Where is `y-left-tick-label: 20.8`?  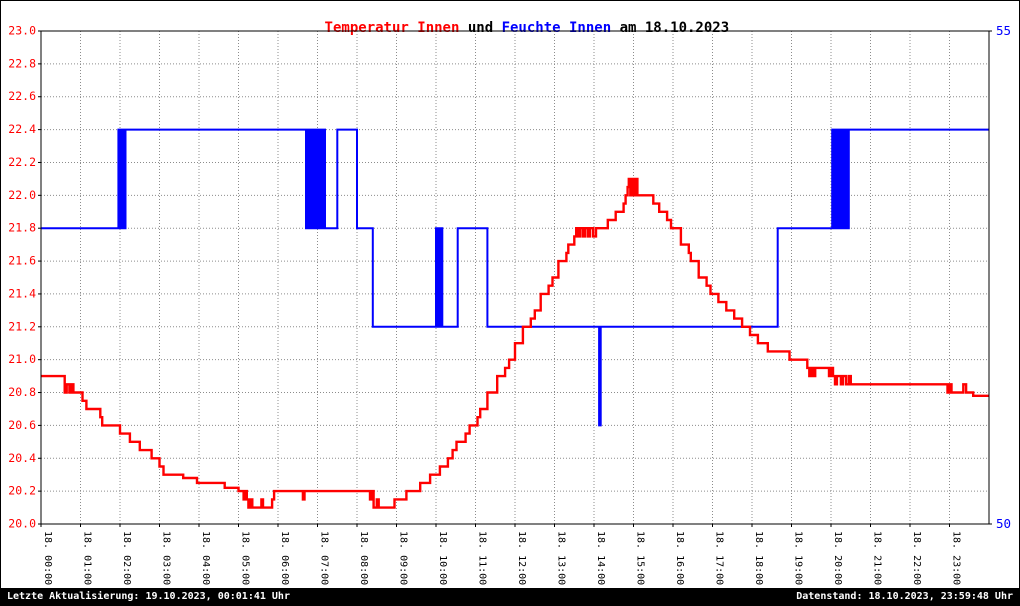 y-left-tick-label: 20.8 is located at coordinates (22, 392).